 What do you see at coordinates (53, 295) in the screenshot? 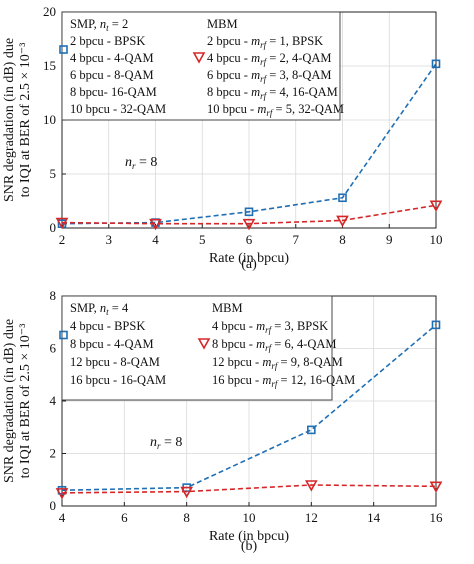
I see `y-tick-label: 8` at bounding box center [53, 295].